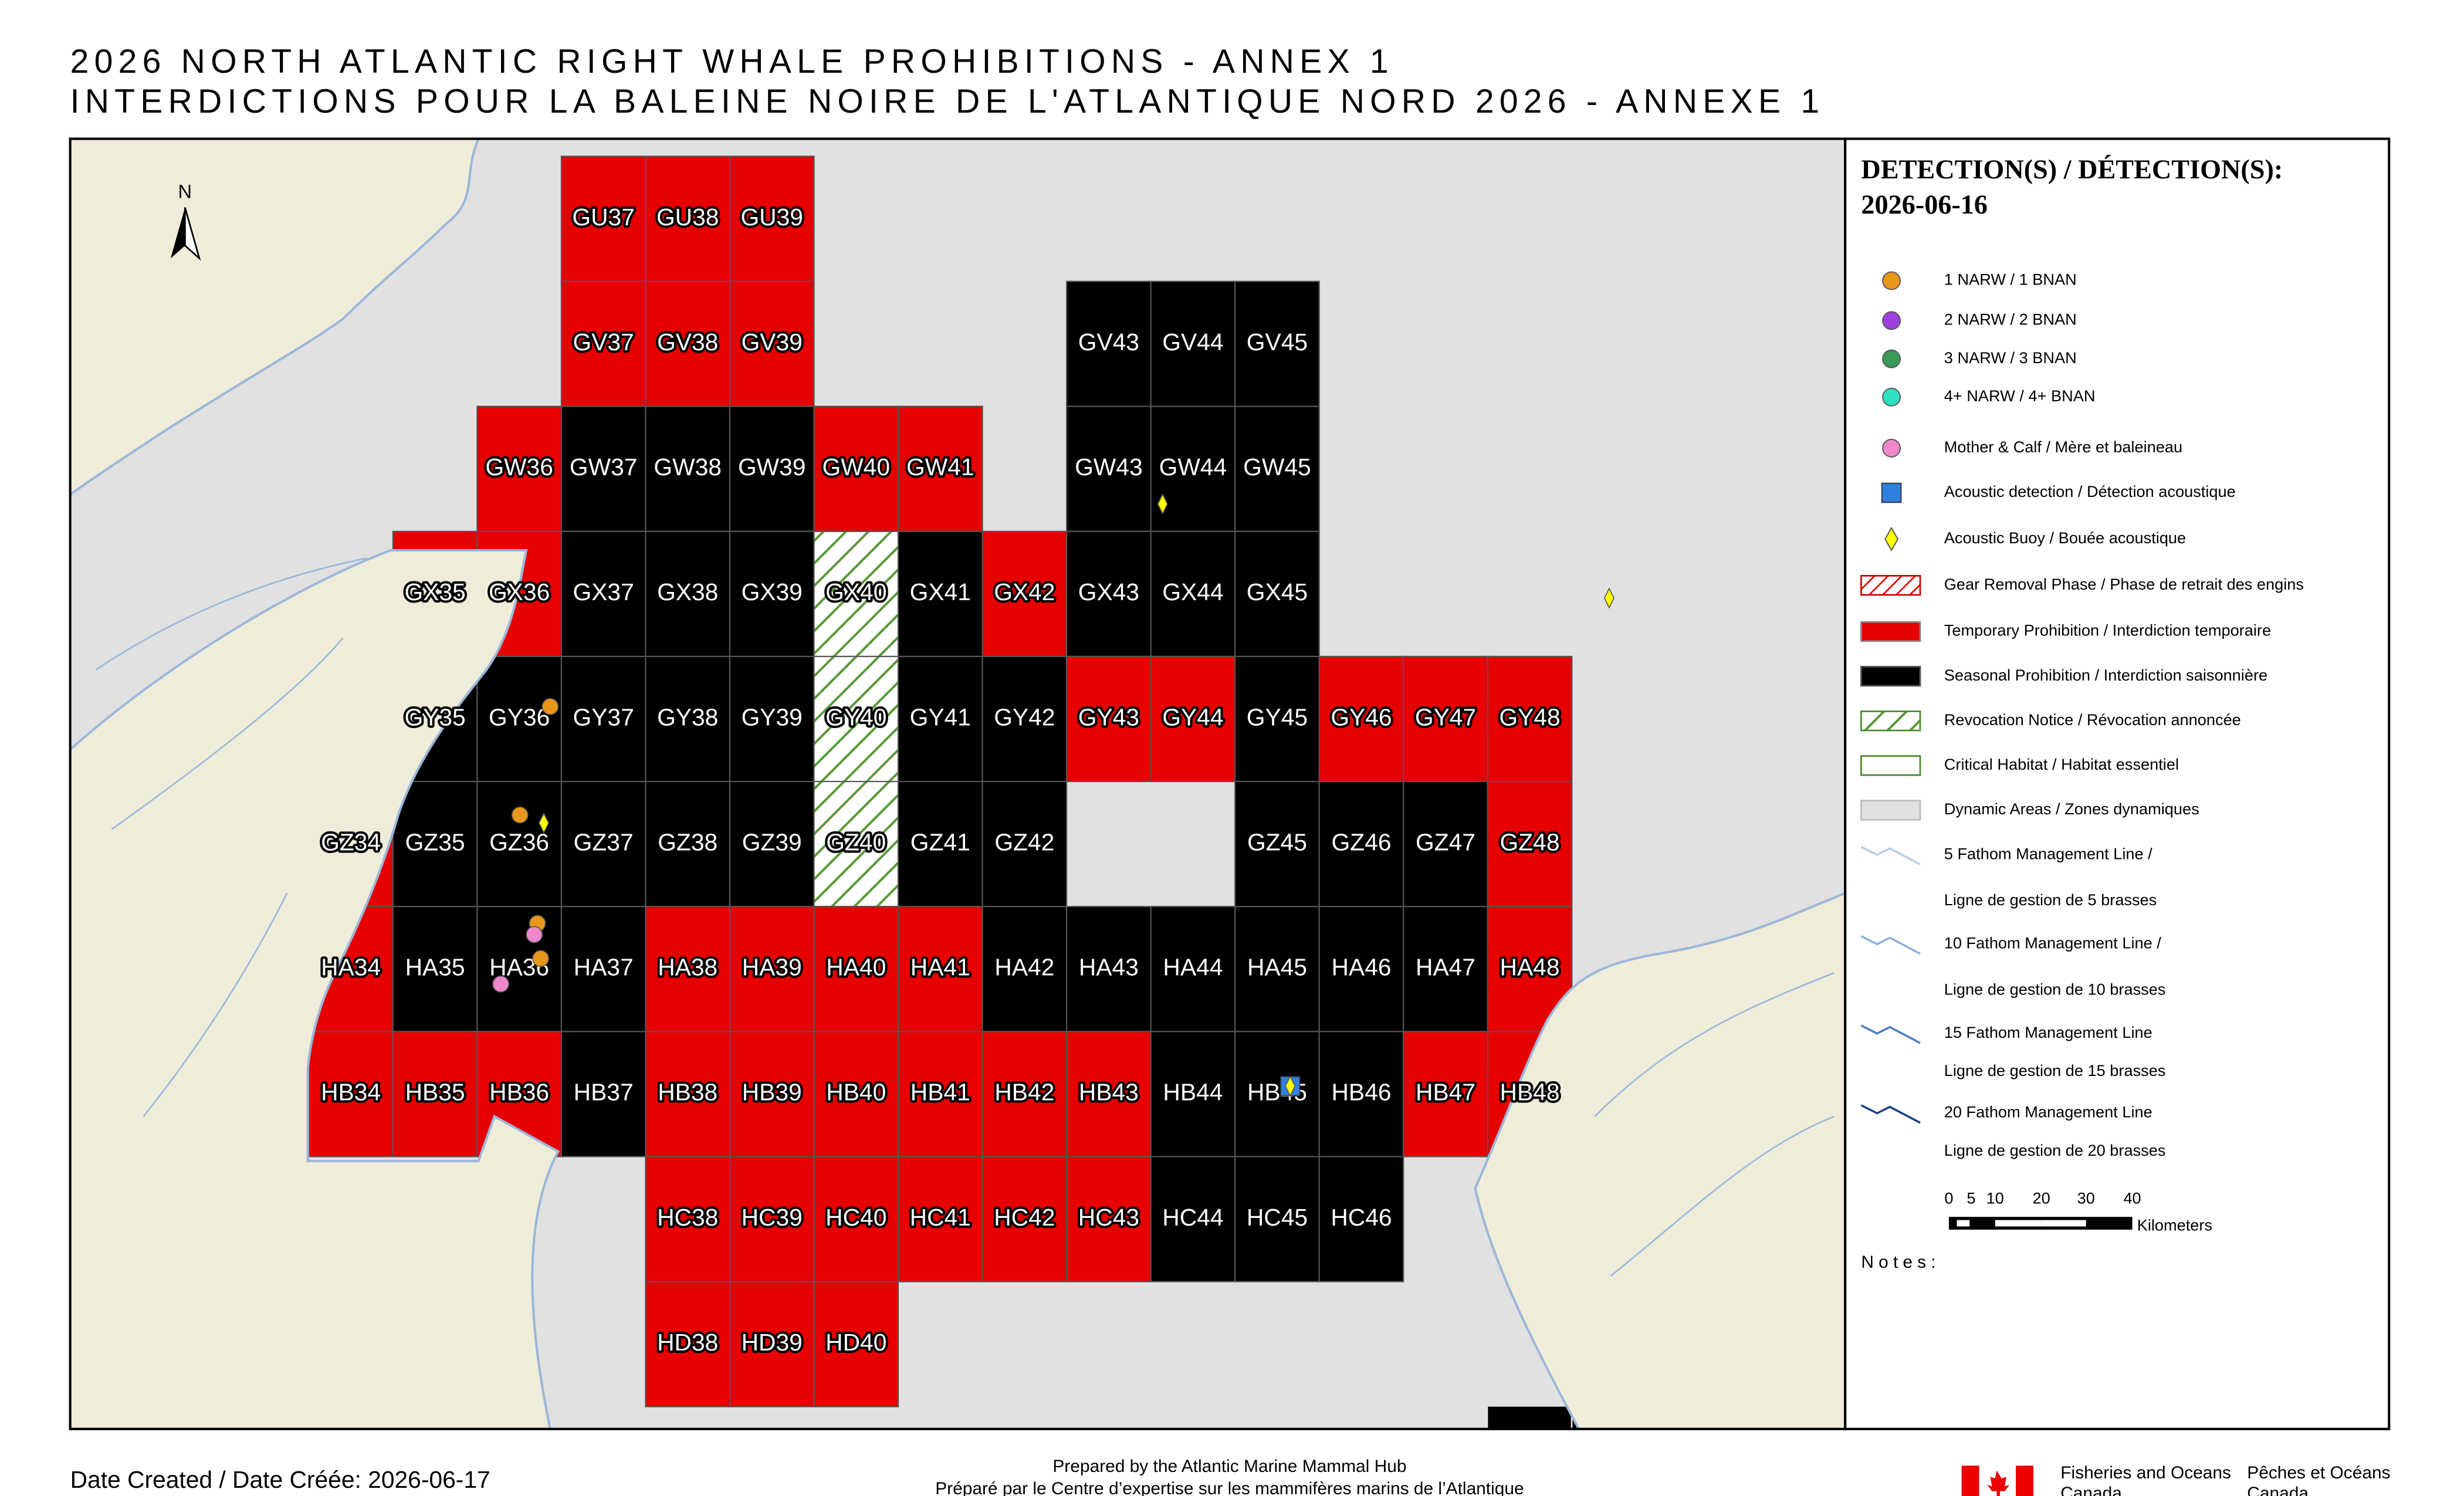  I want to click on cell-label: GX43, so click(1108, 591).